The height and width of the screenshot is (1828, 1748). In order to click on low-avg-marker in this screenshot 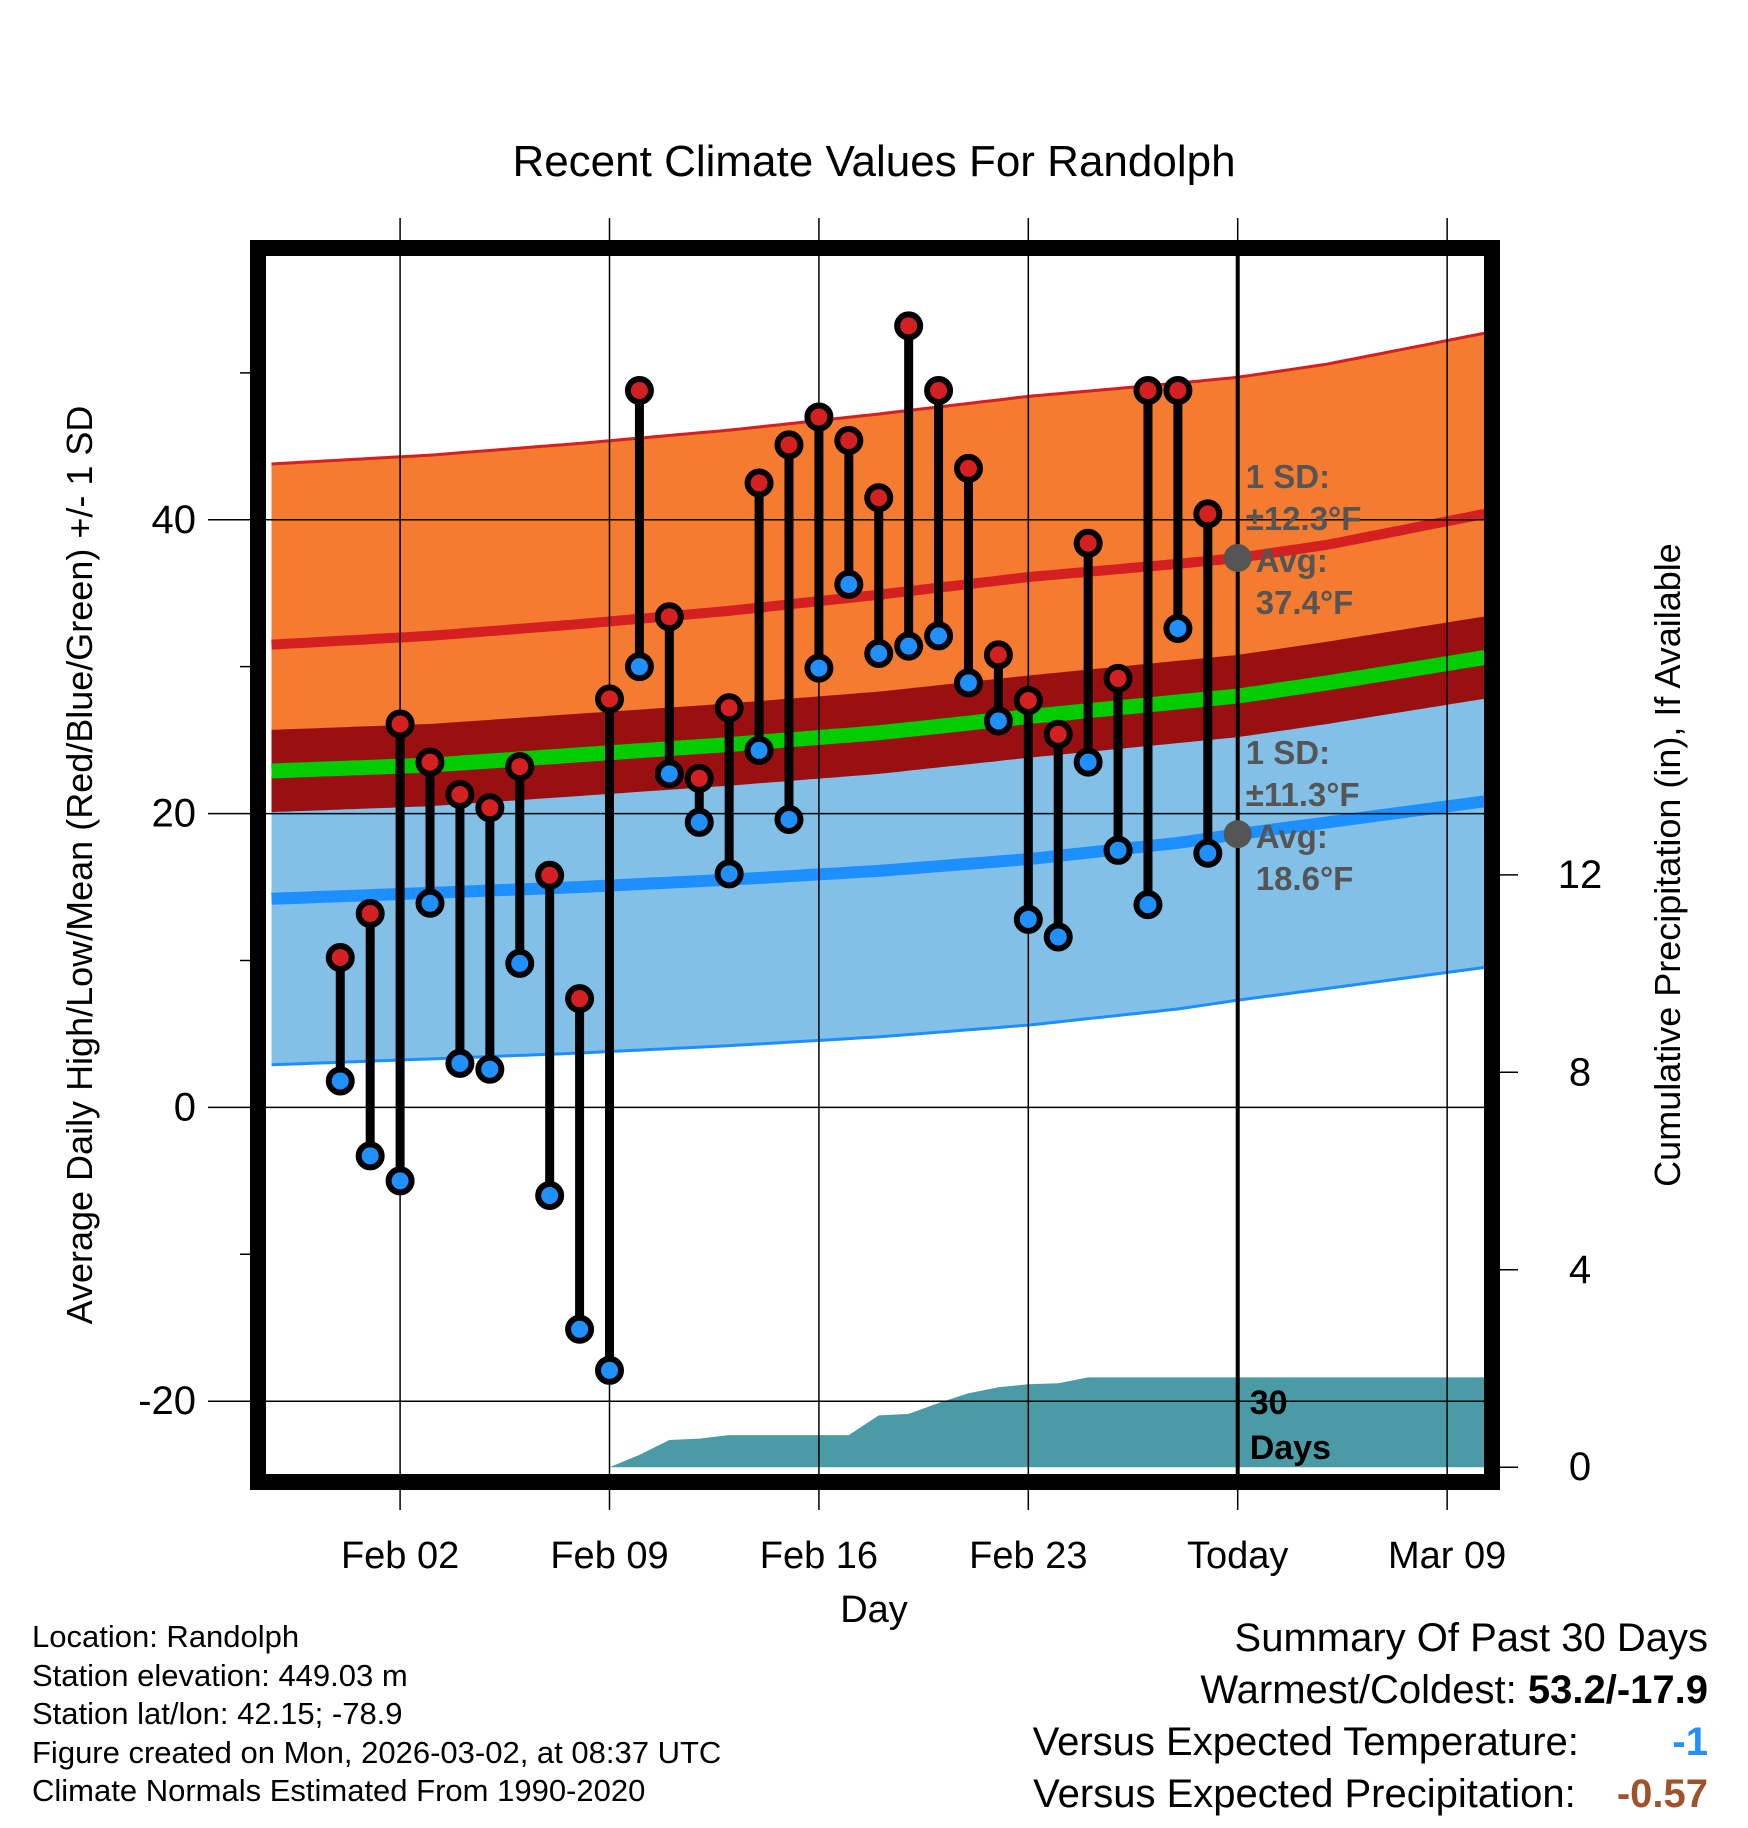, I will do `click(1237, 834)`.